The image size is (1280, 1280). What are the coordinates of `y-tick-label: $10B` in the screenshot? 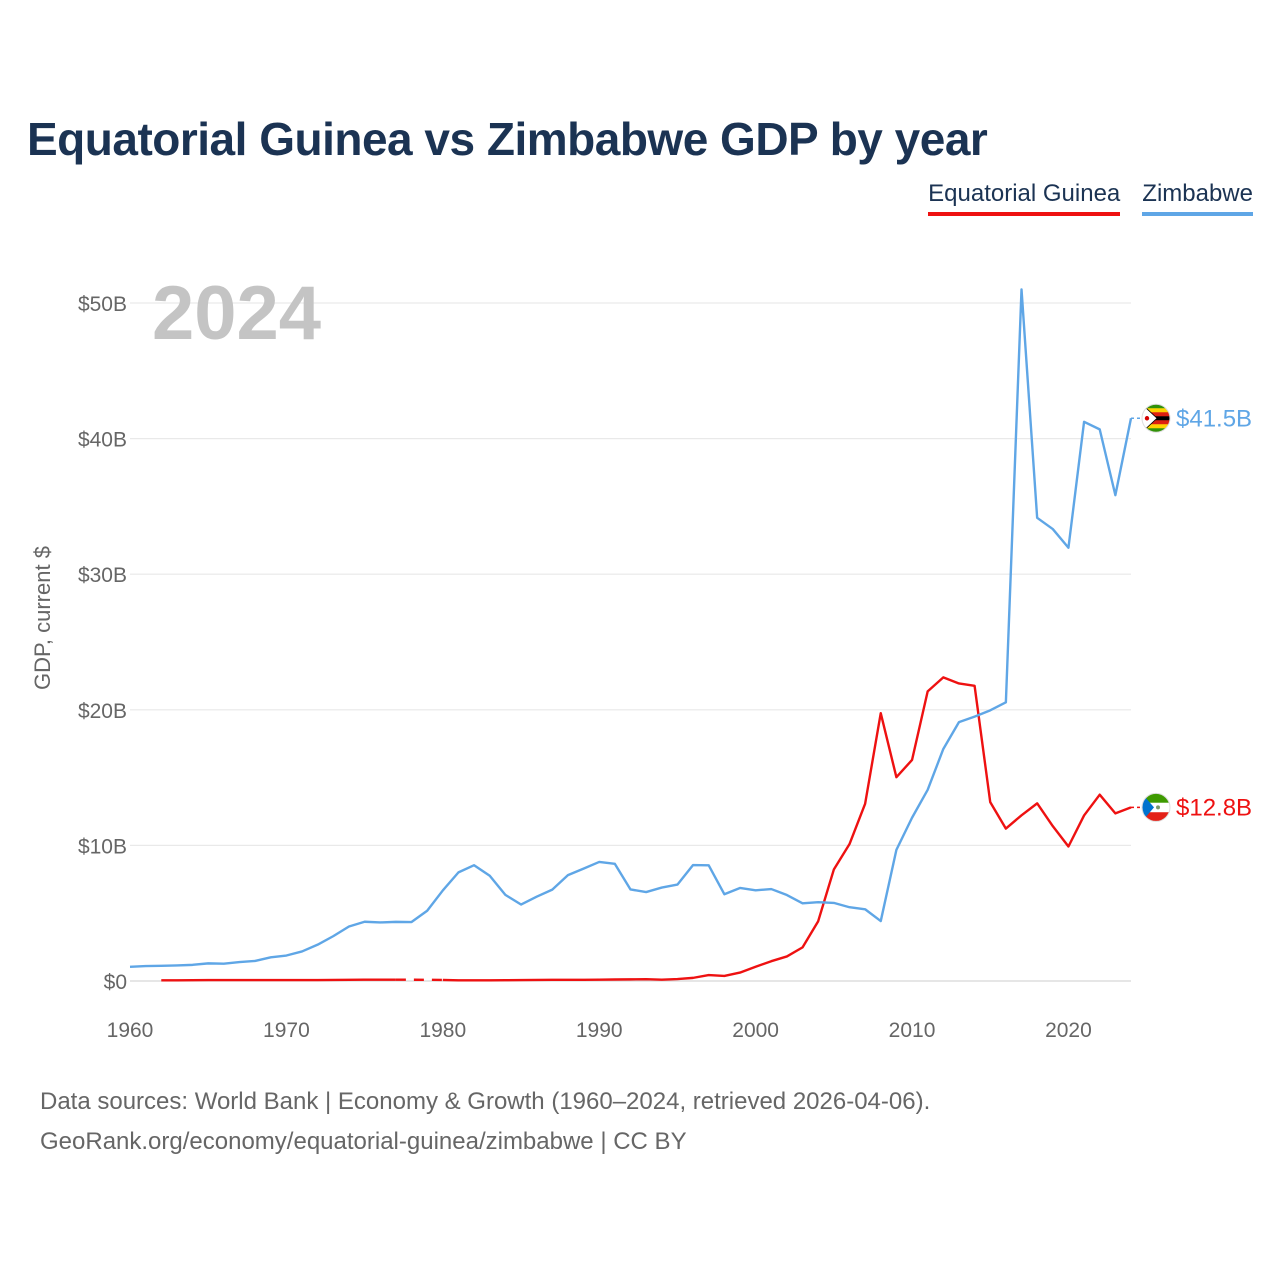 It's located at (102, 846).